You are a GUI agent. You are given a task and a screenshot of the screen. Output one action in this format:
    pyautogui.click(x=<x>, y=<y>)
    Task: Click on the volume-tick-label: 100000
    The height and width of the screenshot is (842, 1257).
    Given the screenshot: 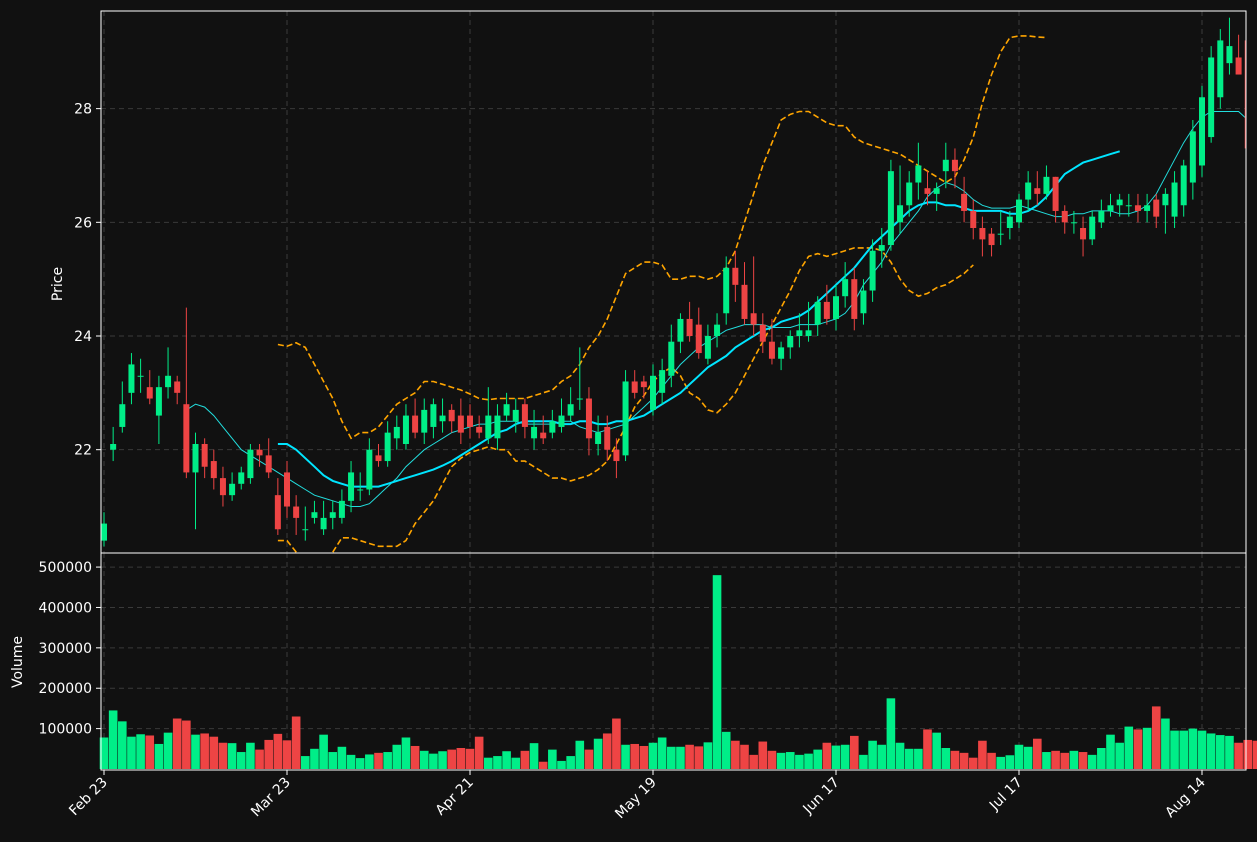 What is the action you would take?
    pyautogui.click(x=65, y=730)
    